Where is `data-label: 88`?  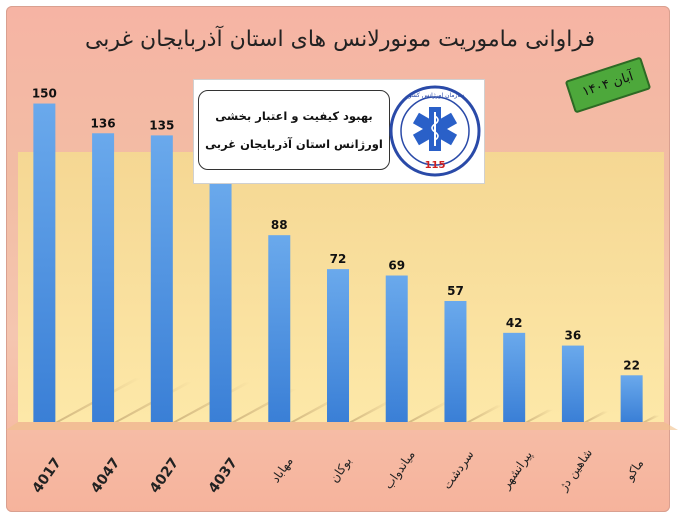
data-label: 88 is located at coordinates (279, 225).